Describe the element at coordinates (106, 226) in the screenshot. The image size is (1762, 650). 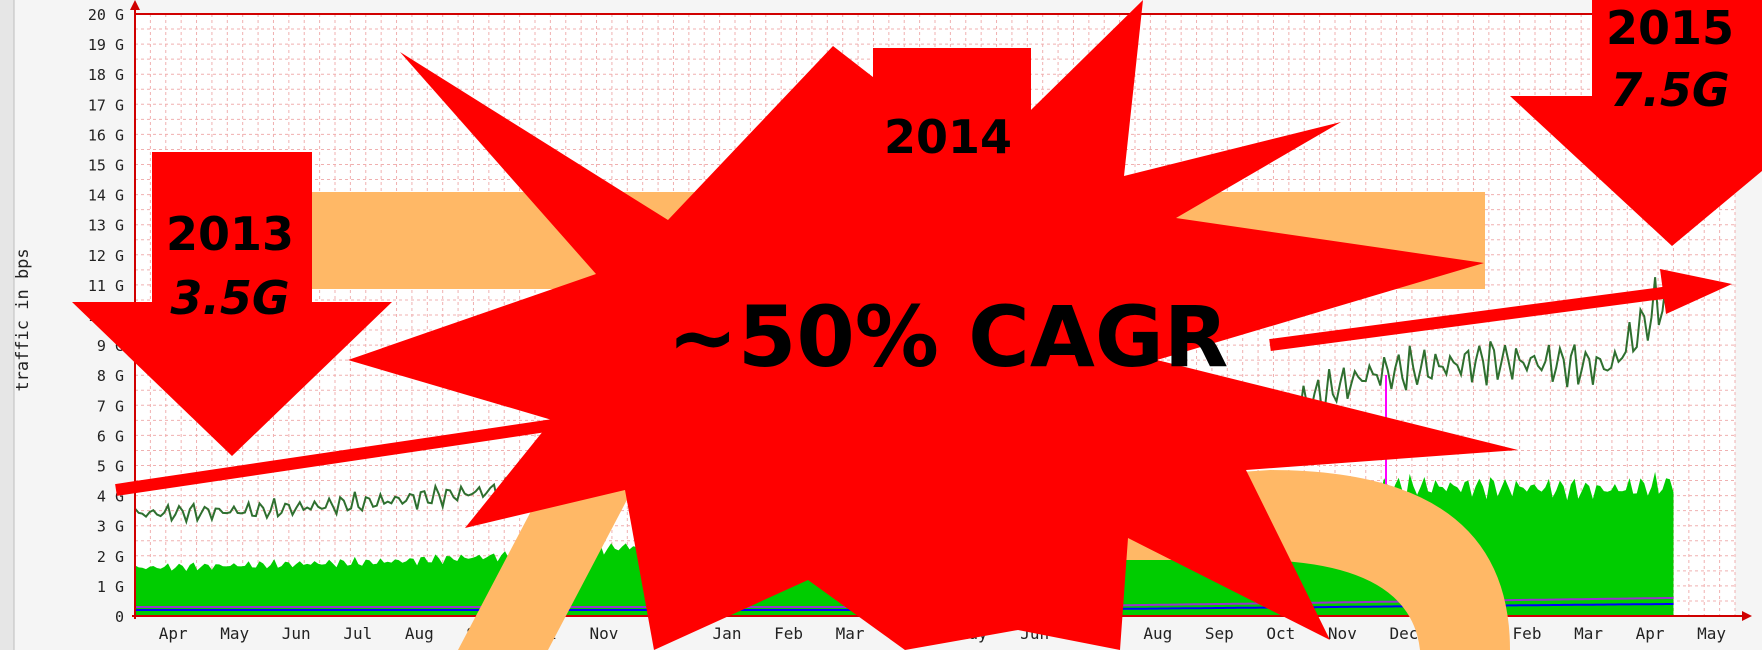
I see `y-tick-label: 13 G` at that location.